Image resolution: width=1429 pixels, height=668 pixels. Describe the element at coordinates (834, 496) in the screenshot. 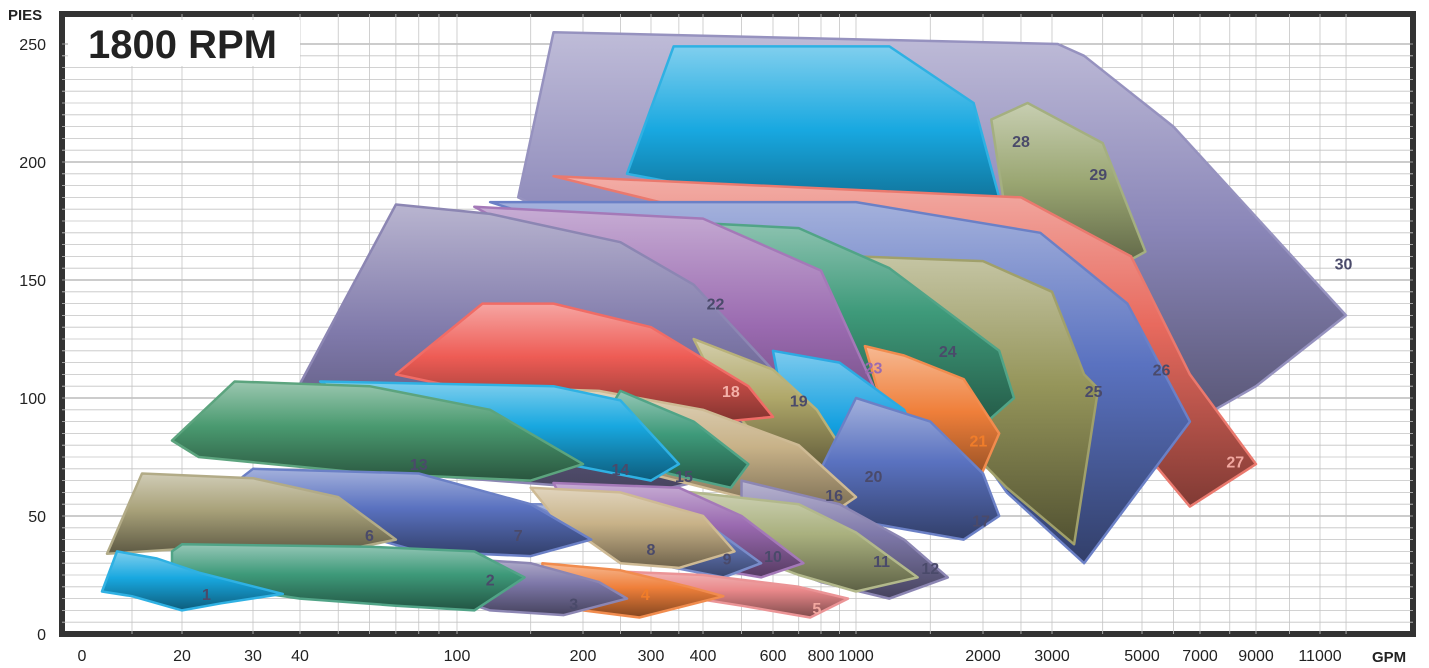

I see `curve-label-16: 16` at that location.